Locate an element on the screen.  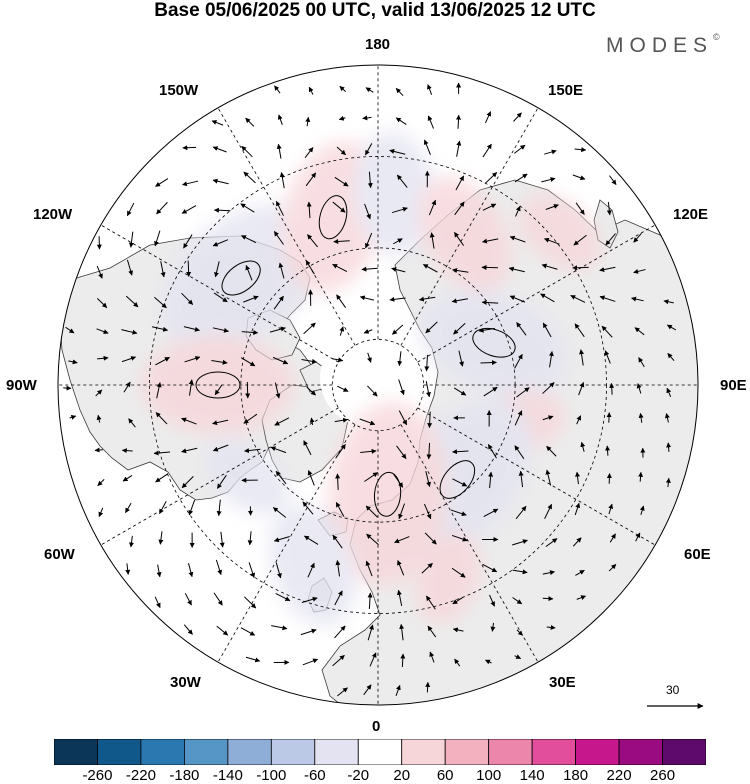
colorbar-tick-label: -180 is located at coordinates (184, 775).